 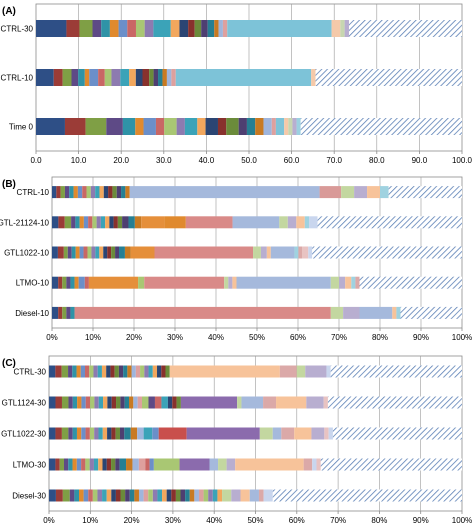 What do you see at coordinates (255, 520) in the screenshot?
I see `x-tick-label: 50%` at bounding box center [255, 520].